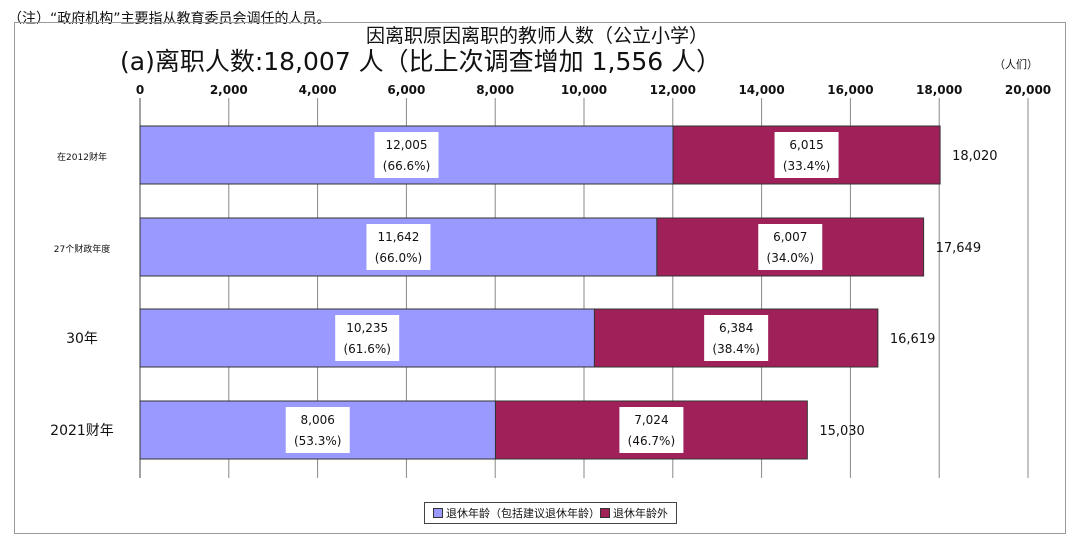 The height and width of the screenshot is (542, 1080). I want to click on data-label-value: 6,007, so click(790, 237).